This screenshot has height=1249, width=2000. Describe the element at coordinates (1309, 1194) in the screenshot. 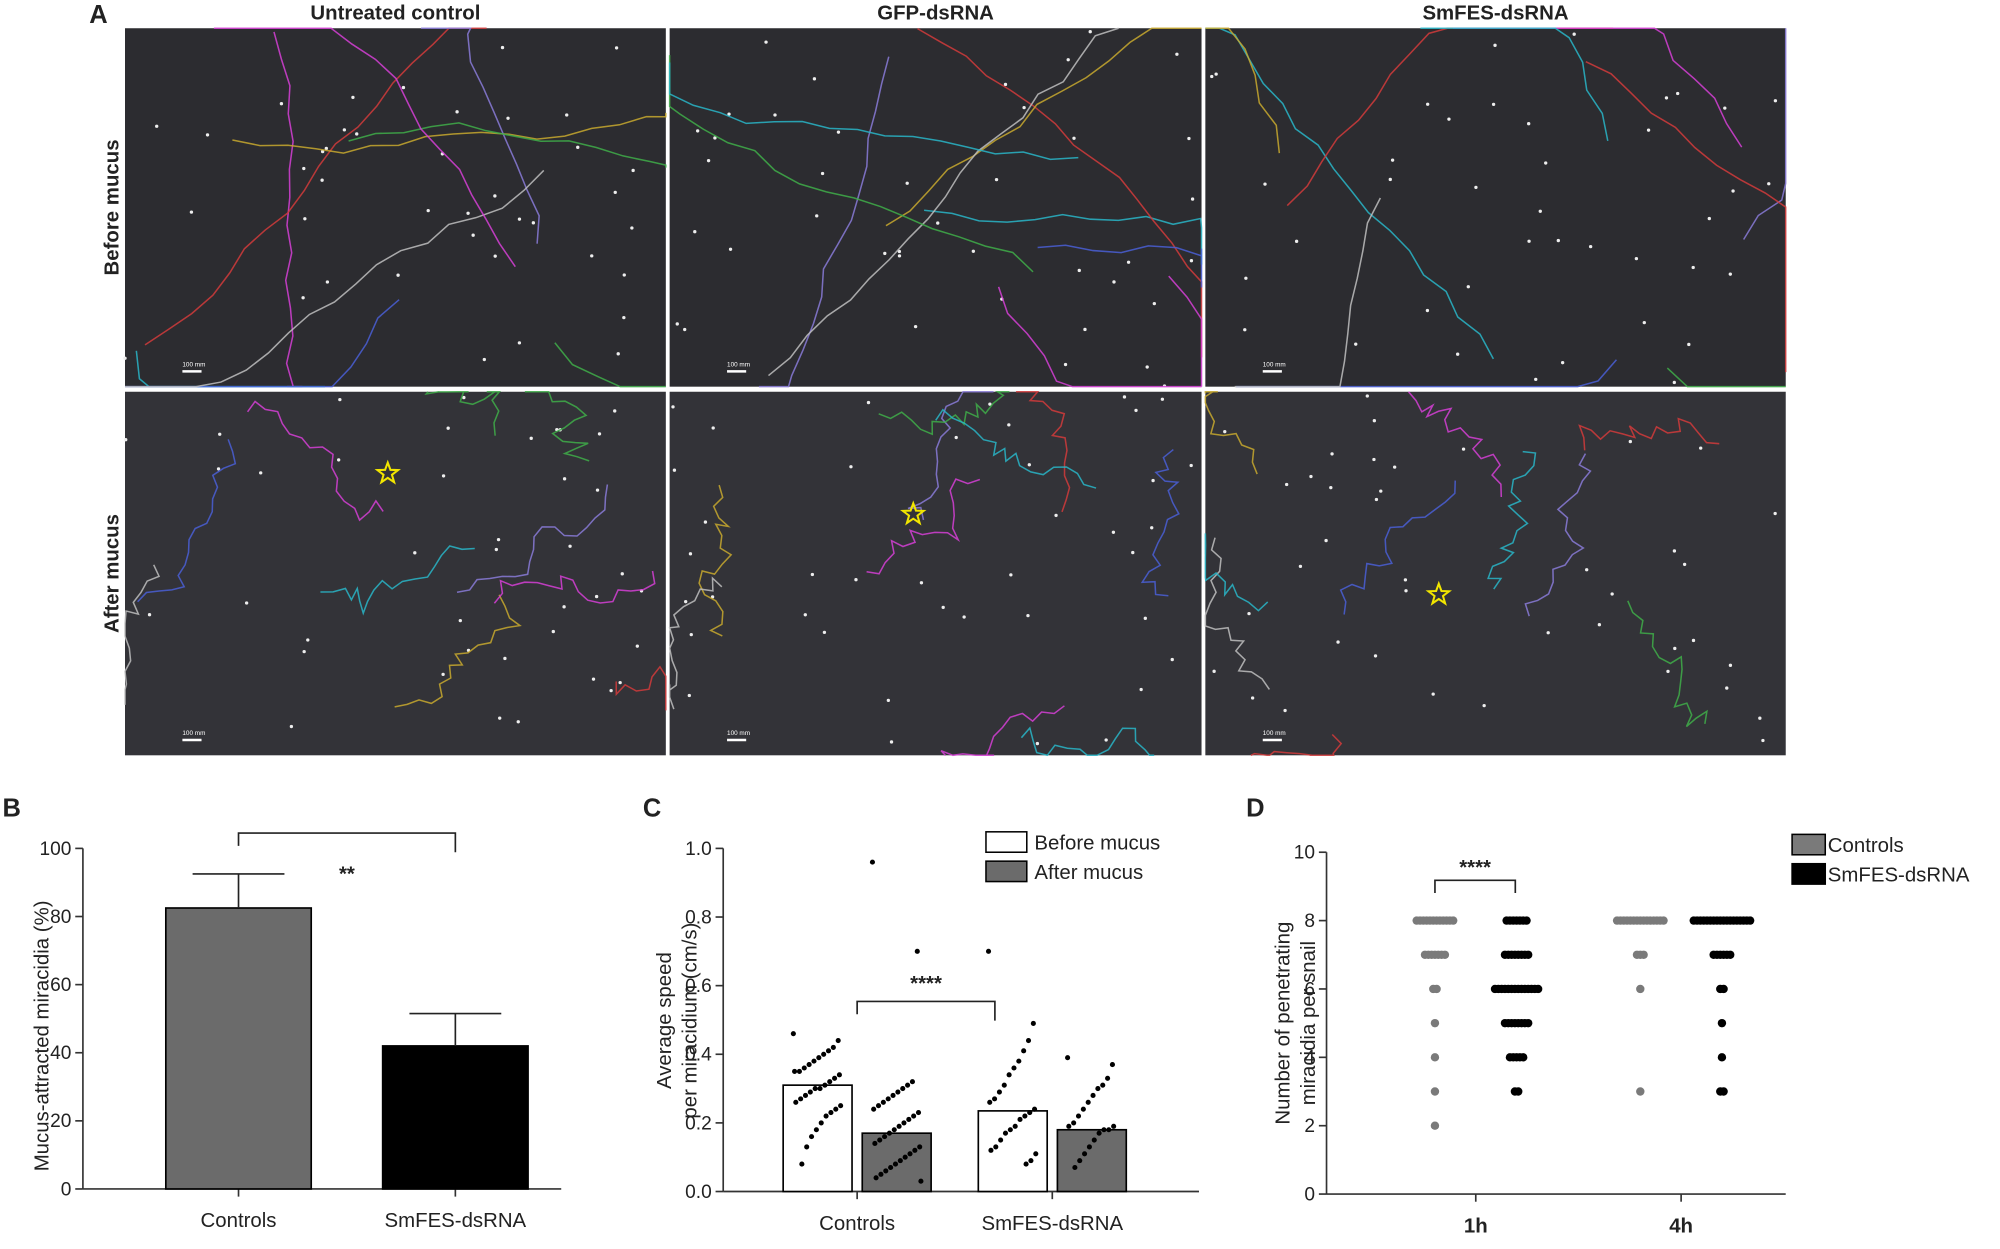

I see `y-tick-label: 0` at that location.